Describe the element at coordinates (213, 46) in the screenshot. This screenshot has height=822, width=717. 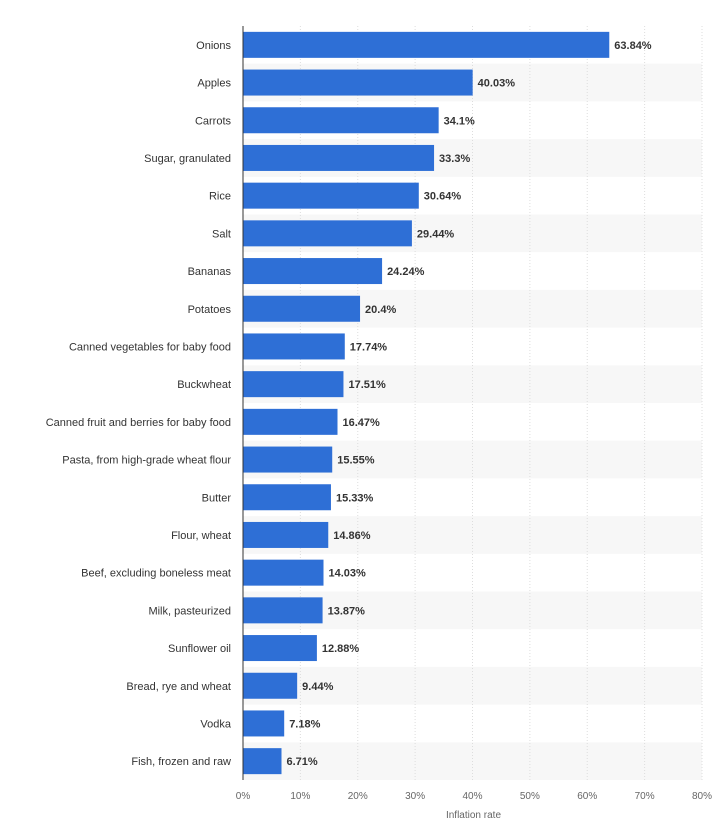
I see `category-label: Onions` at that location.